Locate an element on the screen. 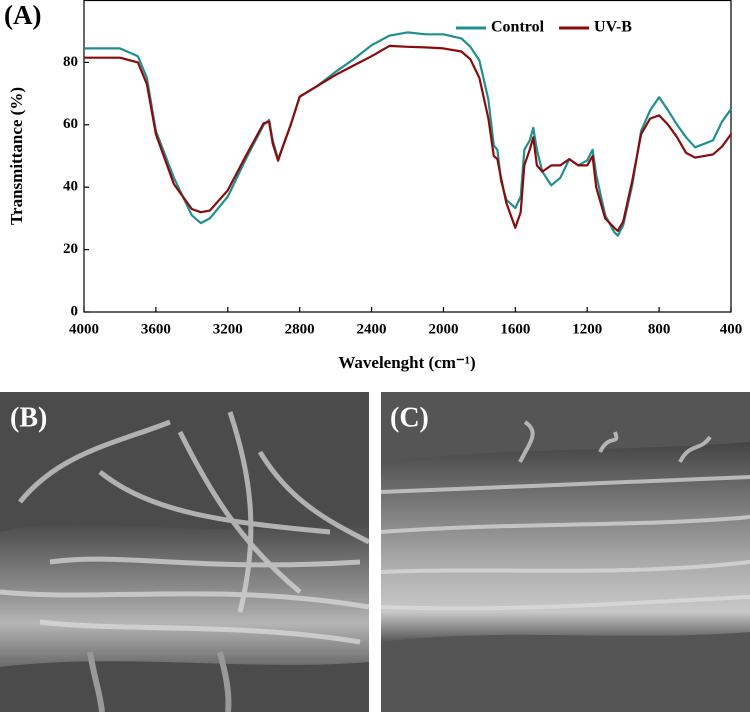 The width and height of the screenshot is (750, 712). legend-label: Control is located at coordinates (518, 27).